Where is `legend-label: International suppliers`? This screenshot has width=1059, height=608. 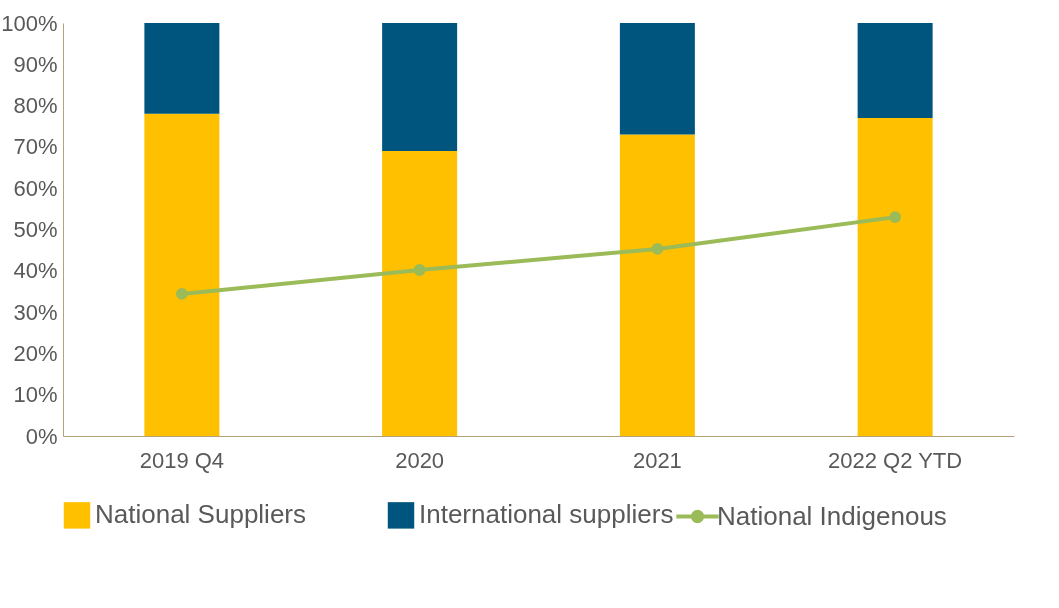
legend-label: International suppliers is located at coordinates (546, 514).